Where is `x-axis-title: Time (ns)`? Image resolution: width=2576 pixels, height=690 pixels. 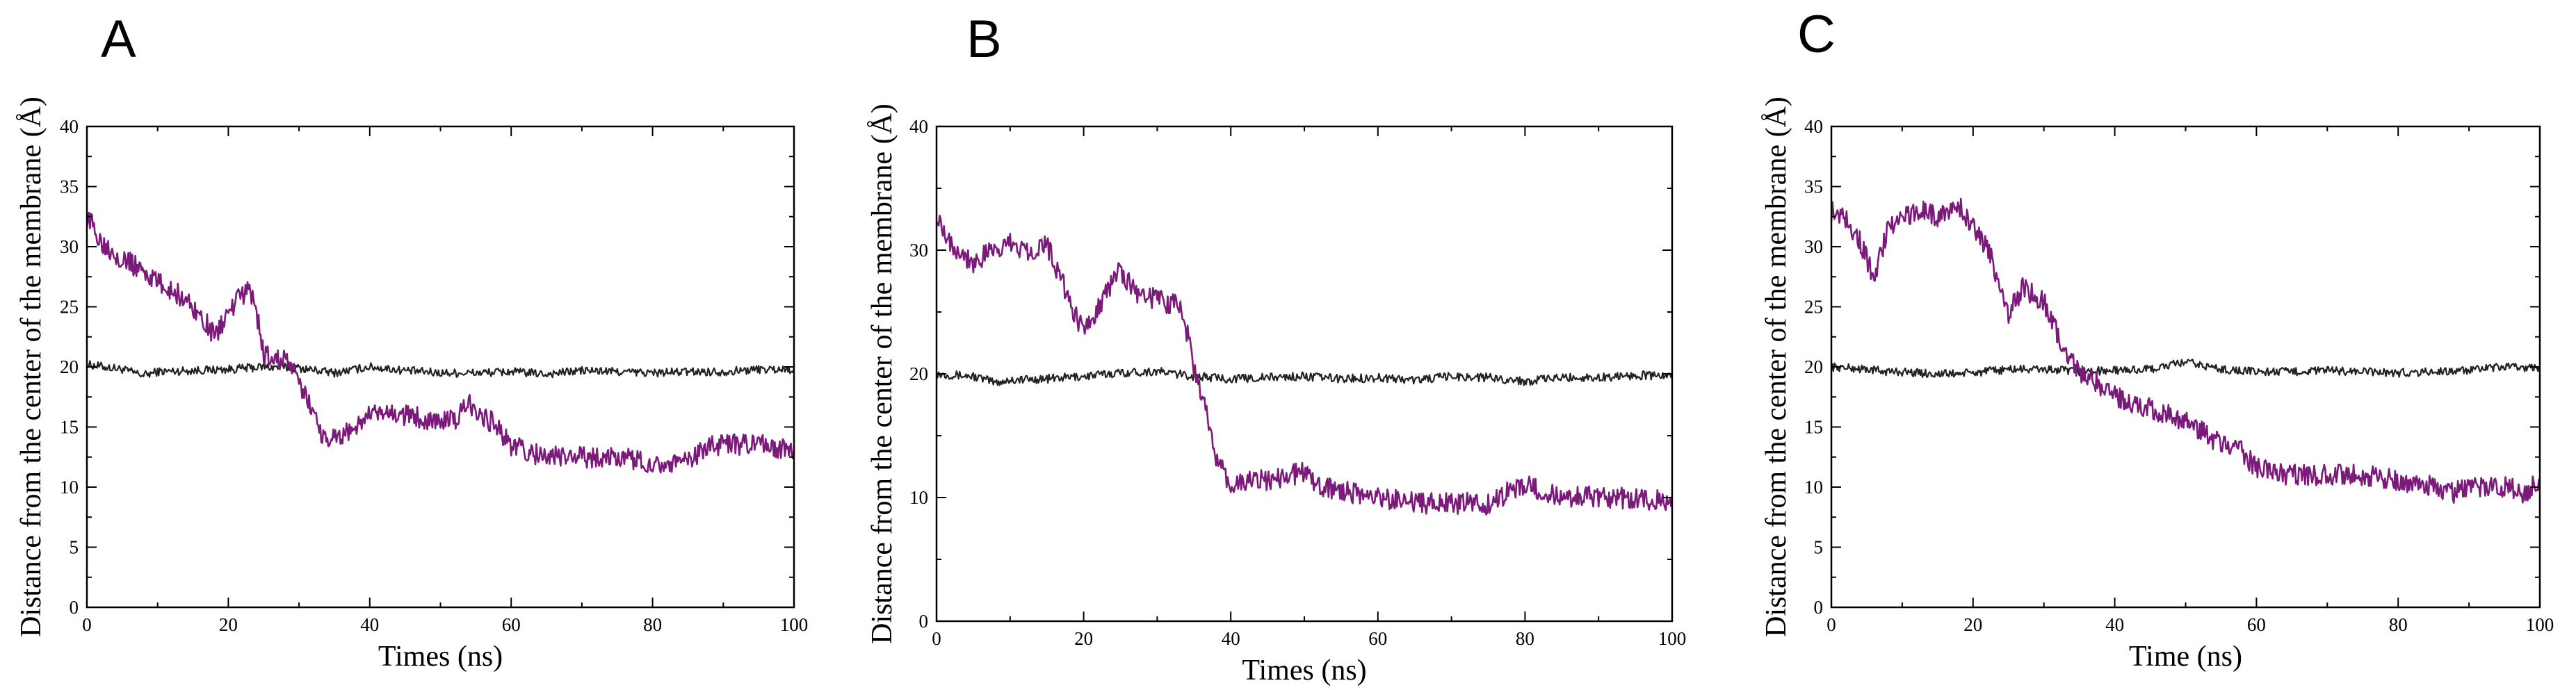 x-axis-title: Time (ns) is located at coordinates (2185, 657).